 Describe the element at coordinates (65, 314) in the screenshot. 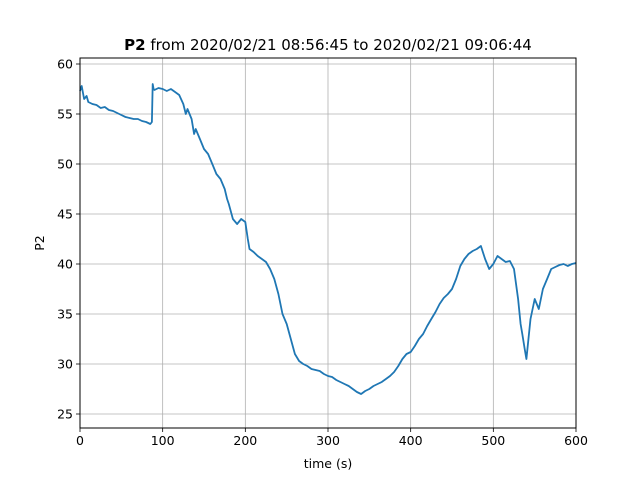

I see `y-tick-label: 35` at that location.